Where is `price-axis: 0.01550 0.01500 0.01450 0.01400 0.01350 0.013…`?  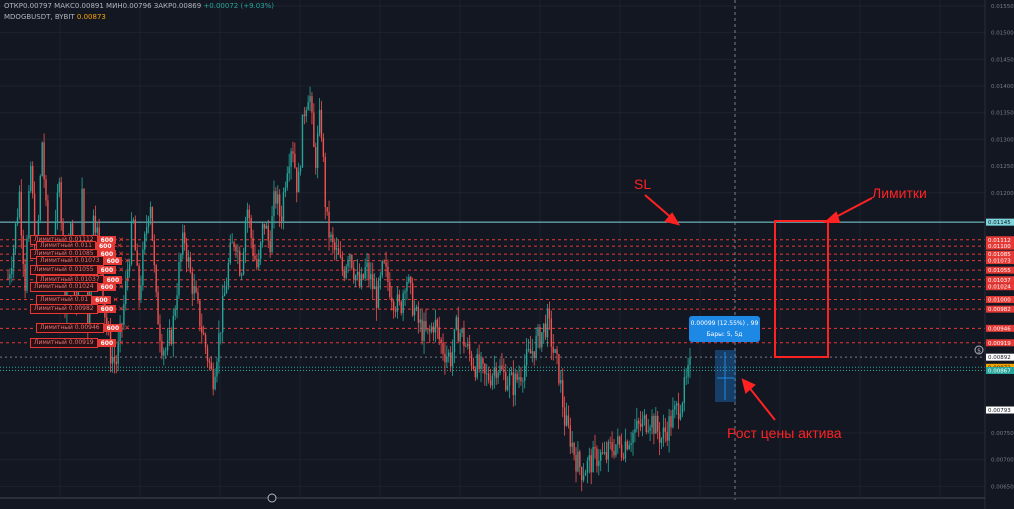 price-axis: 0.01550 0.01500 0.01450 0.01400 0.01350 0.013… is located at coordinates (999, 254).